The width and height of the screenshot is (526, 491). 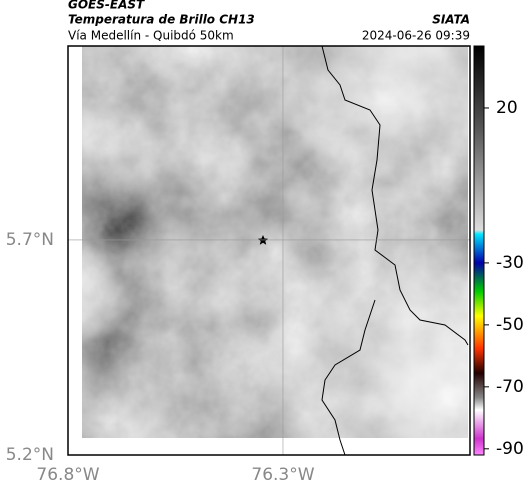 I want to click on colorbar, so click(x=479, y=250).